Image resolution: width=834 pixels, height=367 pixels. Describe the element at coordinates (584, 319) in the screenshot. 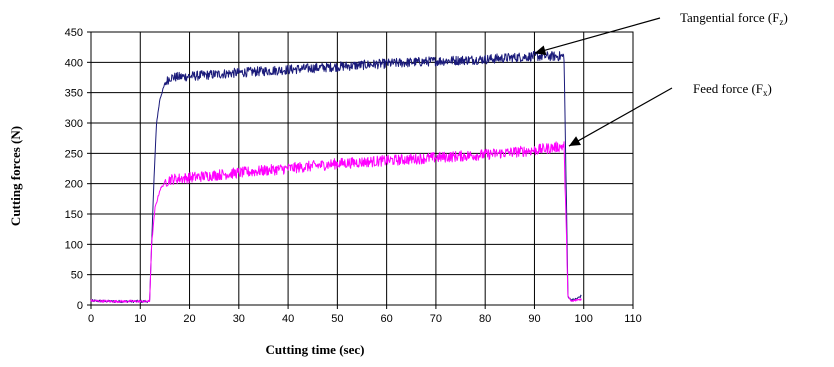

I see `x-tick-label: 100` at that location.